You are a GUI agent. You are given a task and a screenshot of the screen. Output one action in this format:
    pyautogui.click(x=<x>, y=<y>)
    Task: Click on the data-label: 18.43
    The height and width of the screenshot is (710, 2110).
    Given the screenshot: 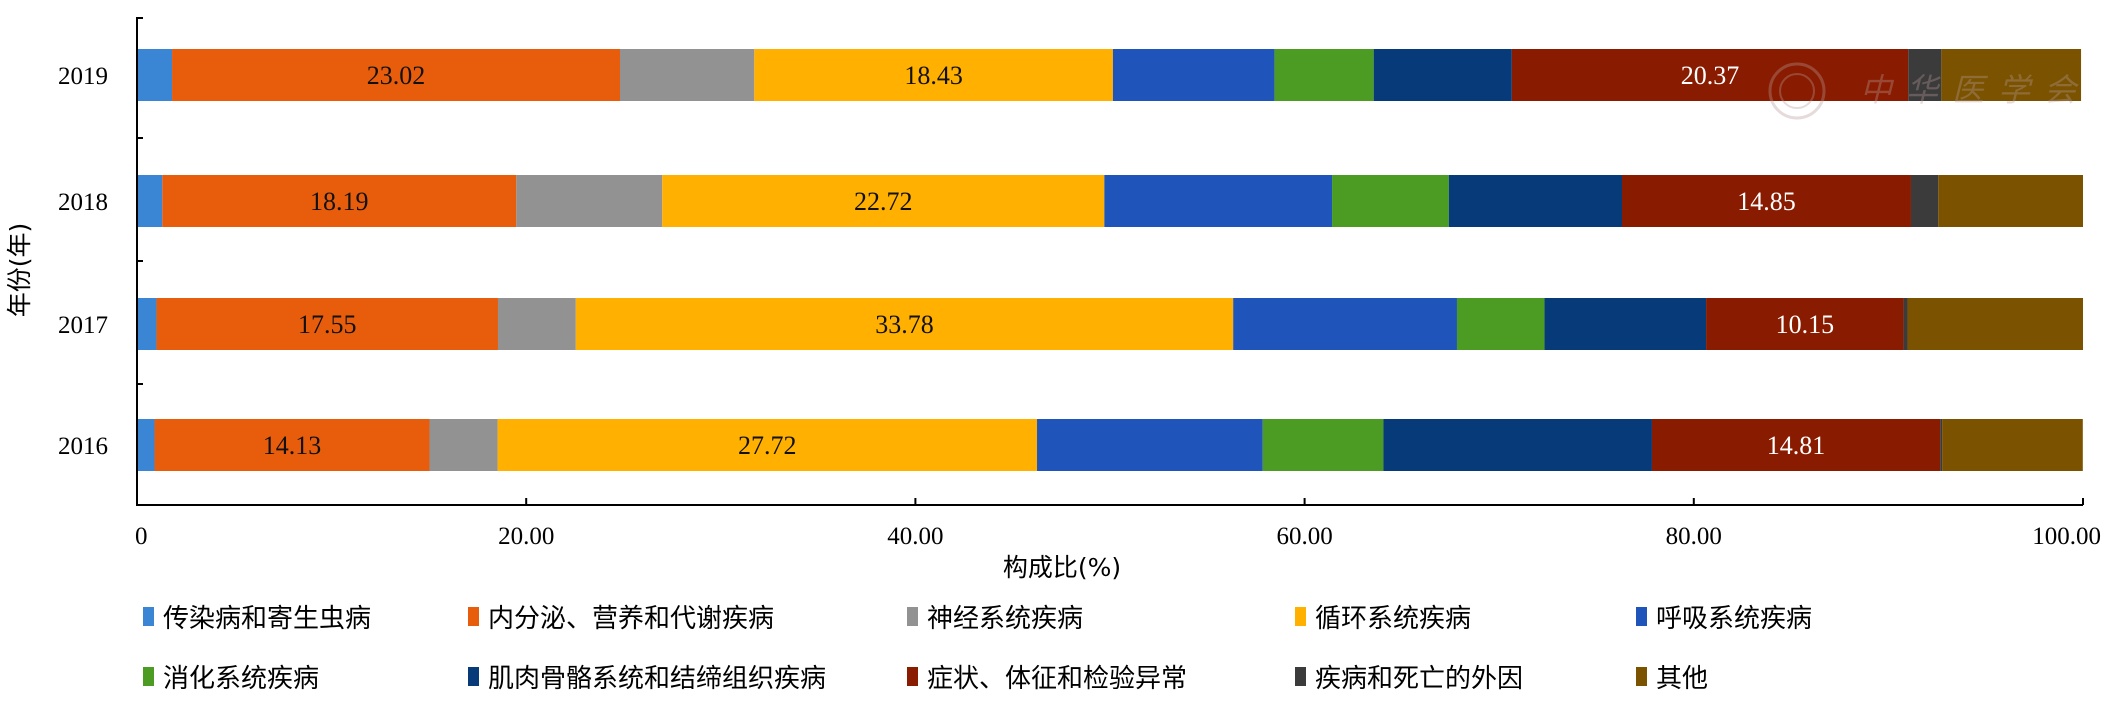 What is the action you would take?
    pyautogui.click(x=933, y=75)
    